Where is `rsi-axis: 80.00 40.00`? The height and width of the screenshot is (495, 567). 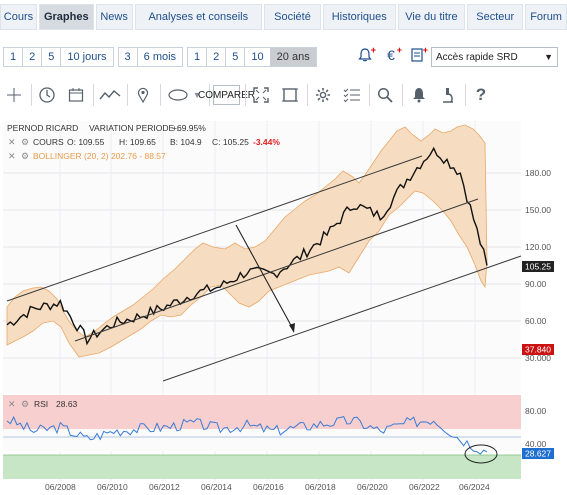
rsi-axis: 80.00 40.00 is located at coordinates (536, 427).